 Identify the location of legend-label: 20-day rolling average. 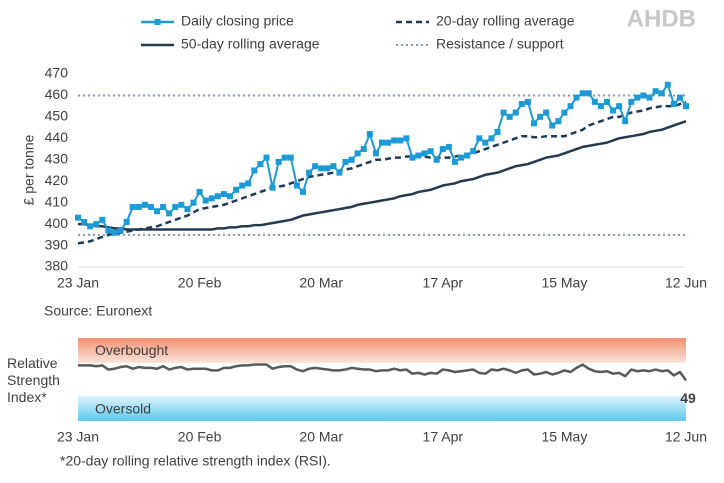
(505, 21).